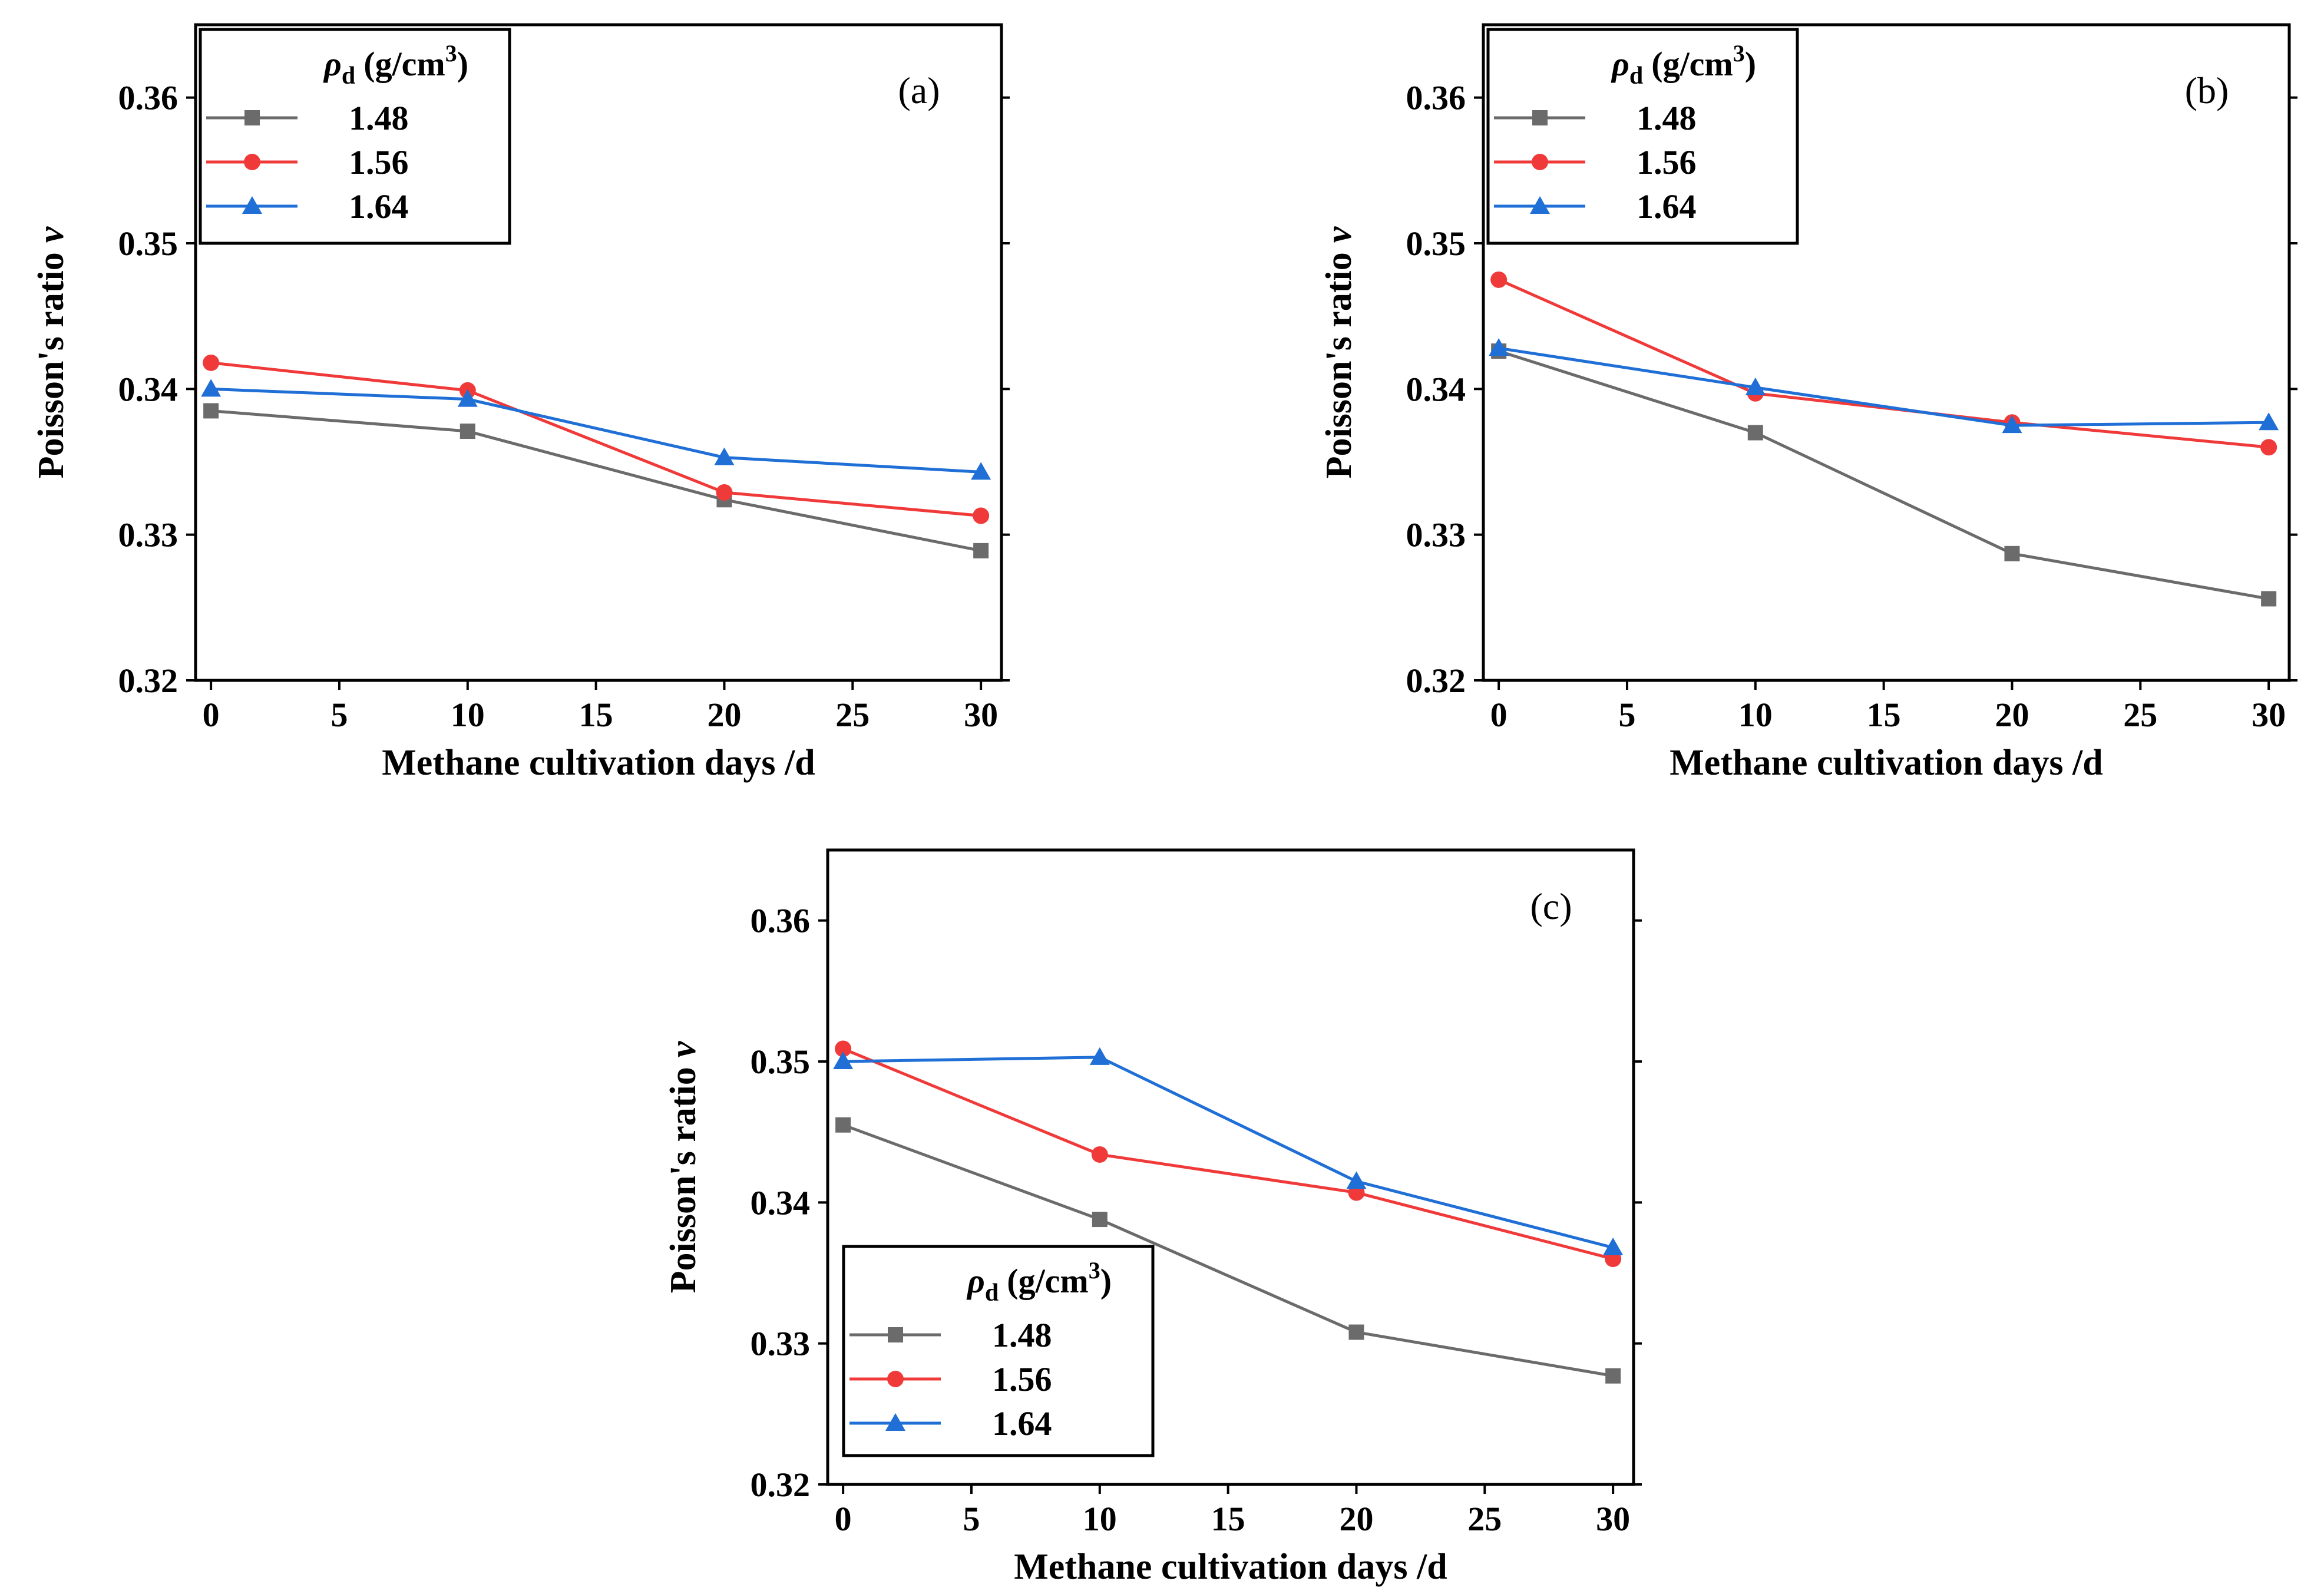 Image resolution: width=2324 pixels, height=1594 pixels. I want to click on x-tick-label: 0, so click(843, 1519).